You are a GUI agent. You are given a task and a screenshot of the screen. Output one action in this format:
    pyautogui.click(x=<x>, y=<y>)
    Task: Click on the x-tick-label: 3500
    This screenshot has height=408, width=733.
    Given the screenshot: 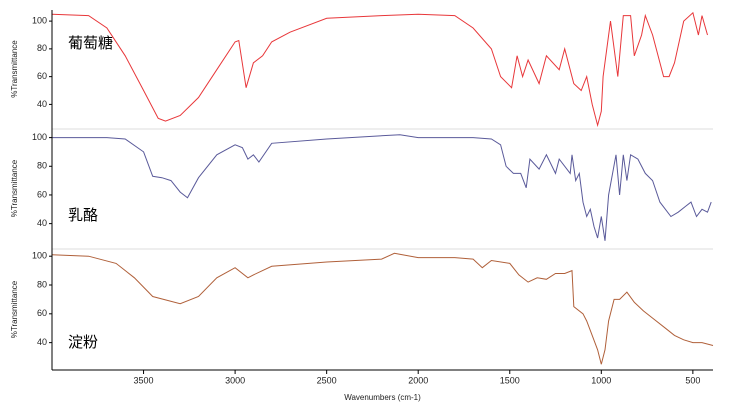 What is the action you would take?
    pyautogui.click(x=144, y=380)
    